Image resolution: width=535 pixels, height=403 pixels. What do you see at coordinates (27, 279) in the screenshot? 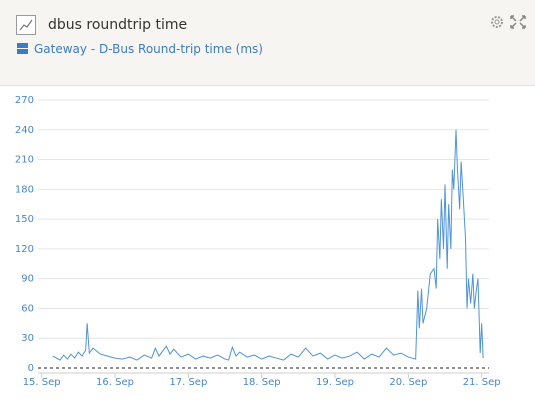
I see `y-tick-label: 90` at bounding box center [27, 279].